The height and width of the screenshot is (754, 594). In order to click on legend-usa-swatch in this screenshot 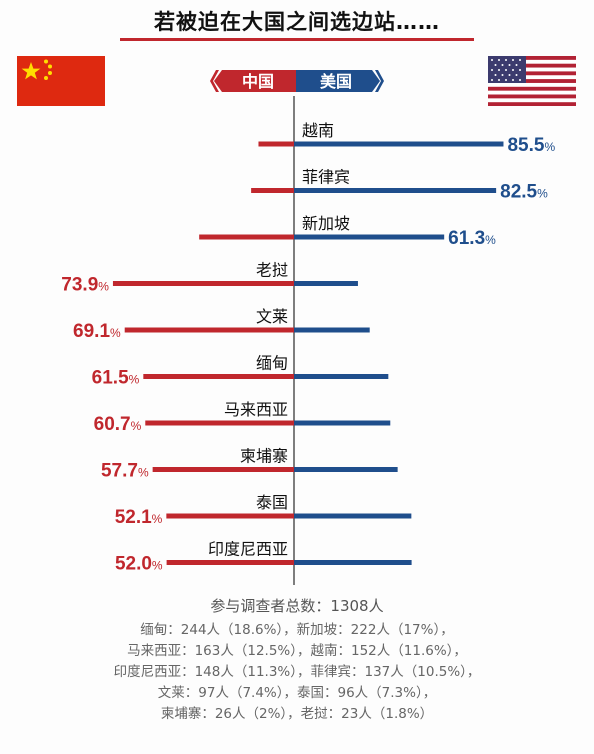, I will do `click(338, 81)`.